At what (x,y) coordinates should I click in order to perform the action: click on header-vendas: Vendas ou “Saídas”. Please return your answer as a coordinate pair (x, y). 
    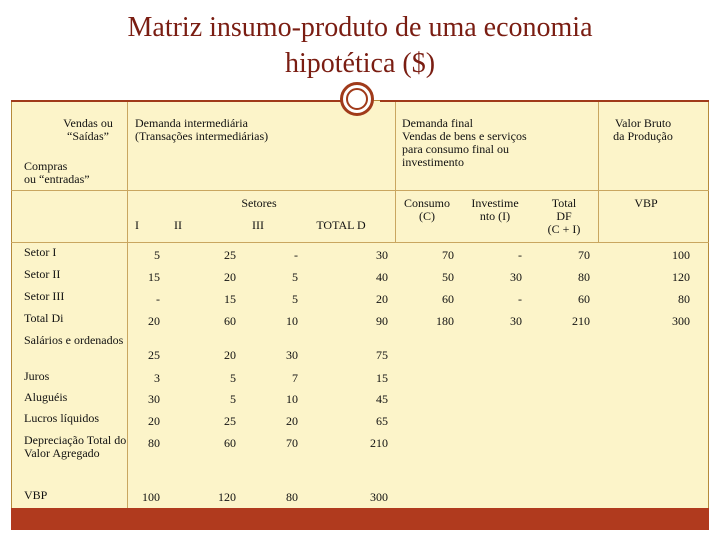
    Looking at the image, I should click on (88, 130).